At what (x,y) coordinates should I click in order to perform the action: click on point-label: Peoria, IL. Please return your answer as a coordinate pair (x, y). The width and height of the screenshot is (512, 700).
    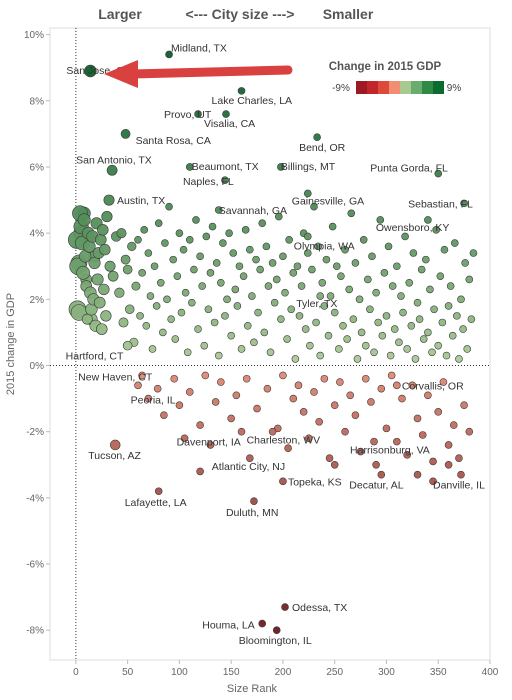
    Looking at the image, I should click on (153, 401).